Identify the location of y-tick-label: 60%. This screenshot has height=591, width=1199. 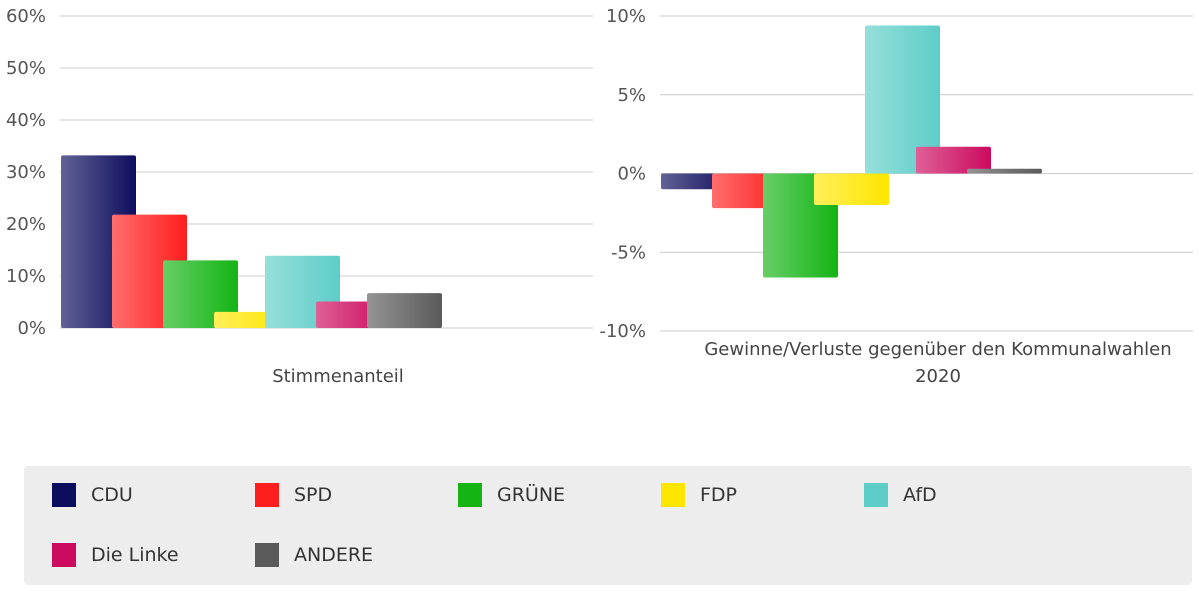
(26, 16).